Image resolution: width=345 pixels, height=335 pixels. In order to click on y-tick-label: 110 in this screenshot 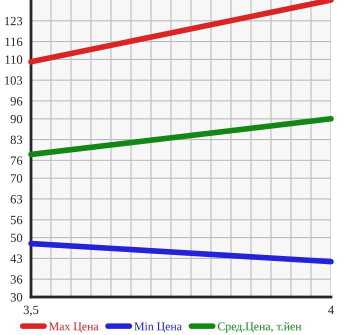, I will do `click(13, 59)`.